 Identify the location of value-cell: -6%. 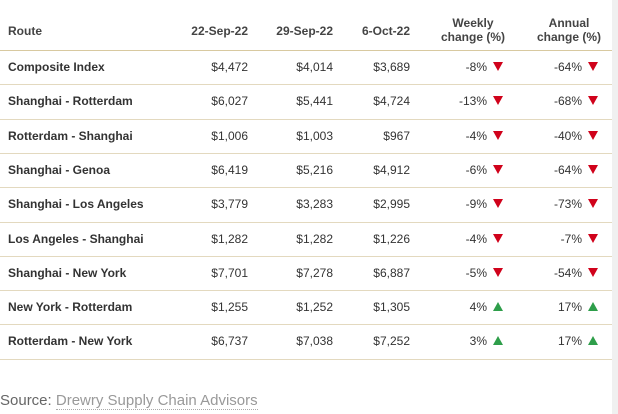
(476, 169).